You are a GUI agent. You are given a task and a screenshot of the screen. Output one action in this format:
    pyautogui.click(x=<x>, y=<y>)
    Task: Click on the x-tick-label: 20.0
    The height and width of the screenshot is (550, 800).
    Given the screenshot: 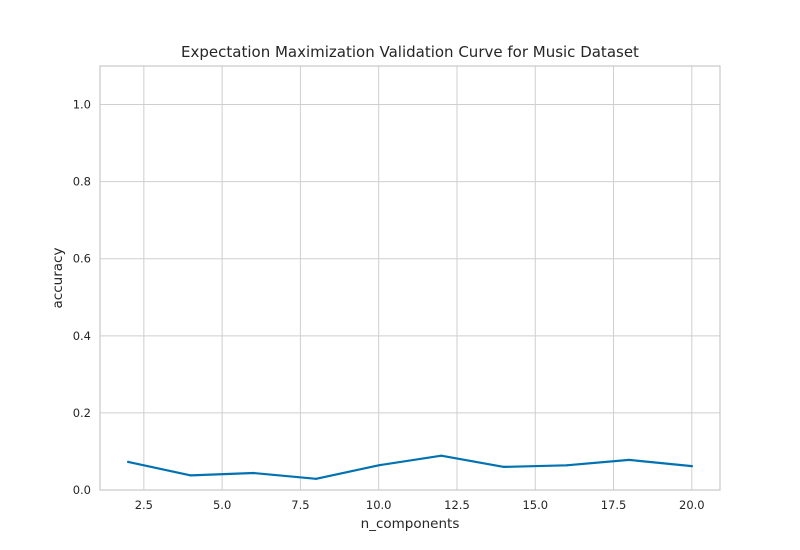 What is the action you would take?
    pyautogui.click(x=692, y=505)
    